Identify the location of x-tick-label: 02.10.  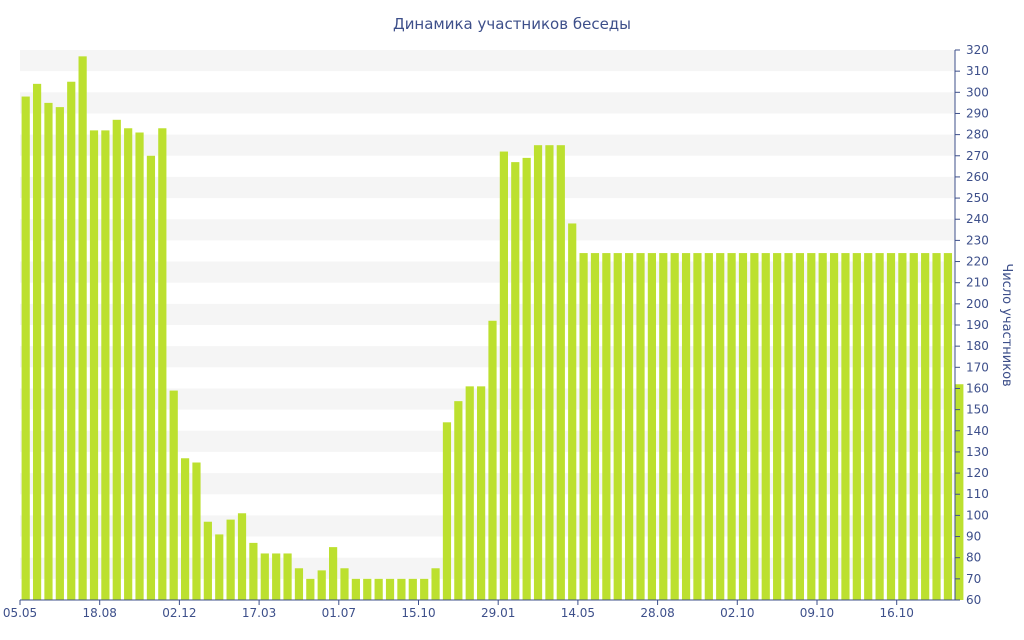
(737, 613).